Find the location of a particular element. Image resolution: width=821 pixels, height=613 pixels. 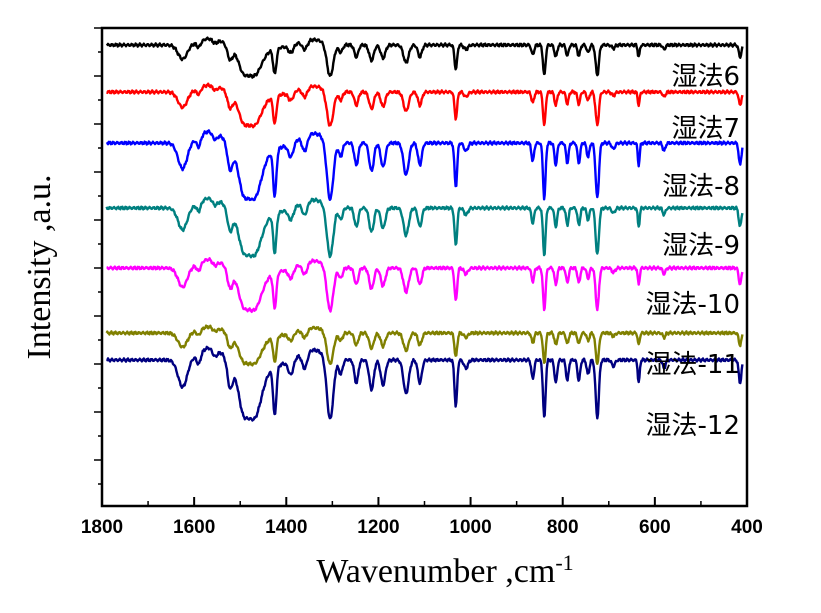

x-tick-label: 1600 is located at coordinates (194, 527).